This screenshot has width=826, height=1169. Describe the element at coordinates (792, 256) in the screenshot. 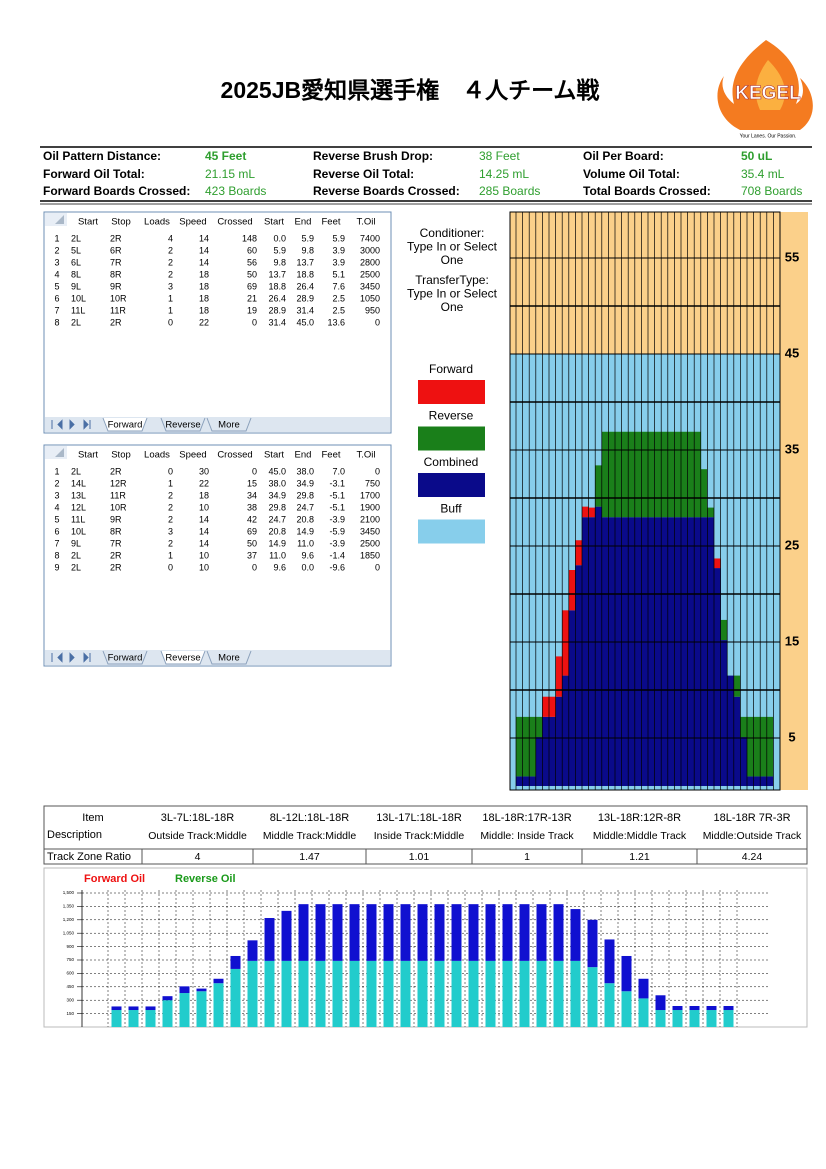

I see `pattern-axis-label: 55` at that location.